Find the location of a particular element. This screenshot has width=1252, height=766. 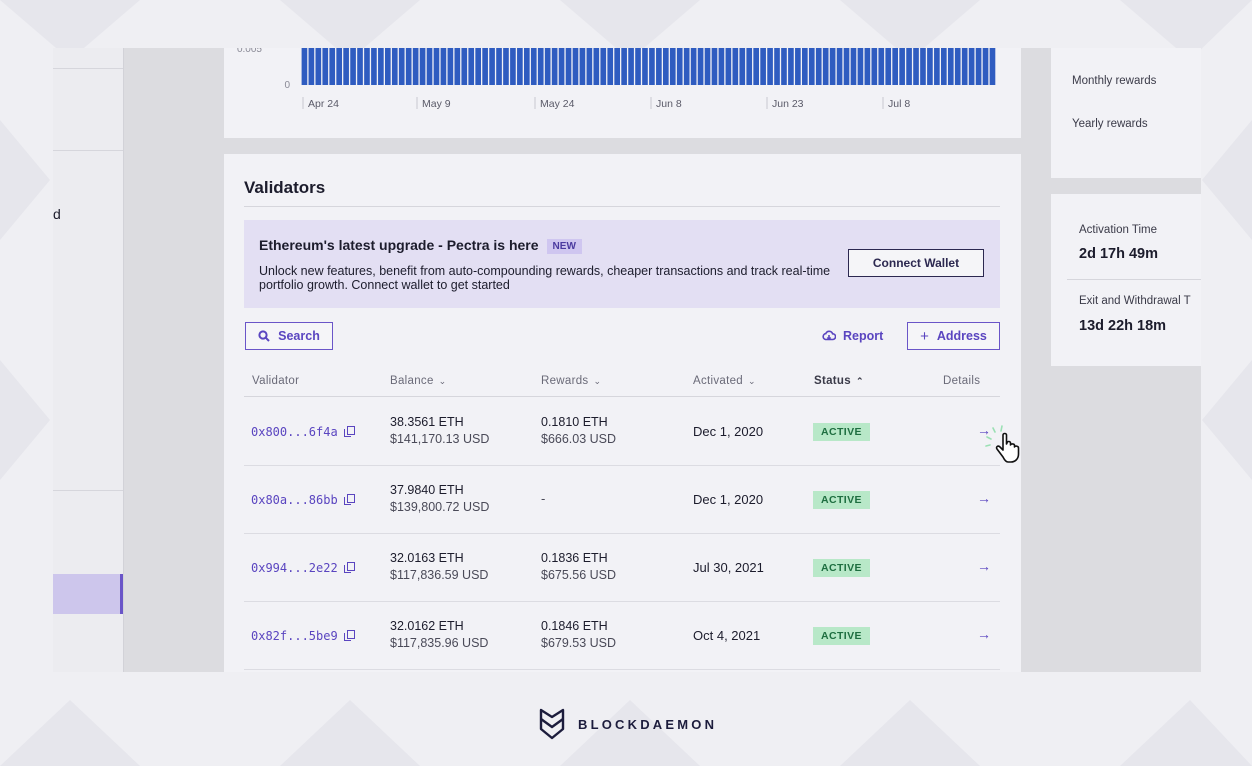

connect-wallet-button: Connect Wallet is located at coordinates (916, 263).